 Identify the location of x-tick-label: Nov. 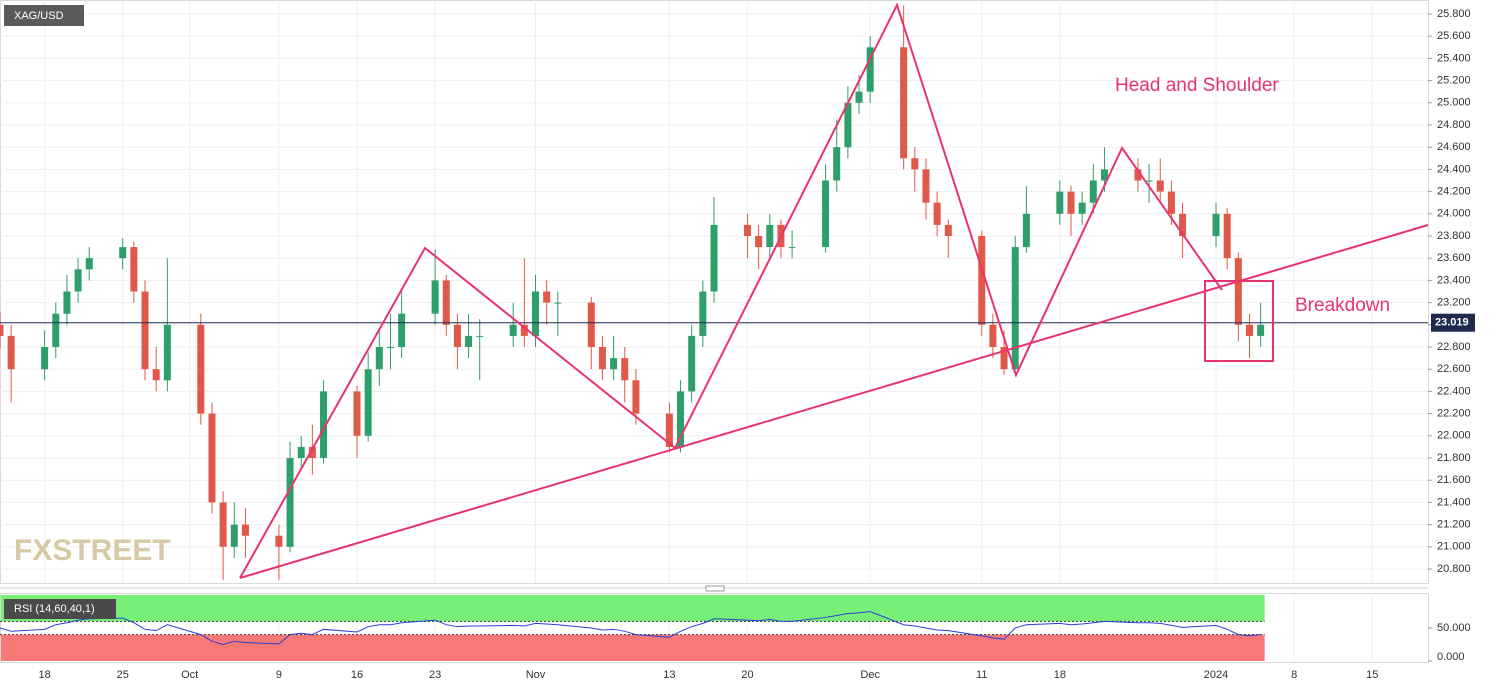
(536, 675).